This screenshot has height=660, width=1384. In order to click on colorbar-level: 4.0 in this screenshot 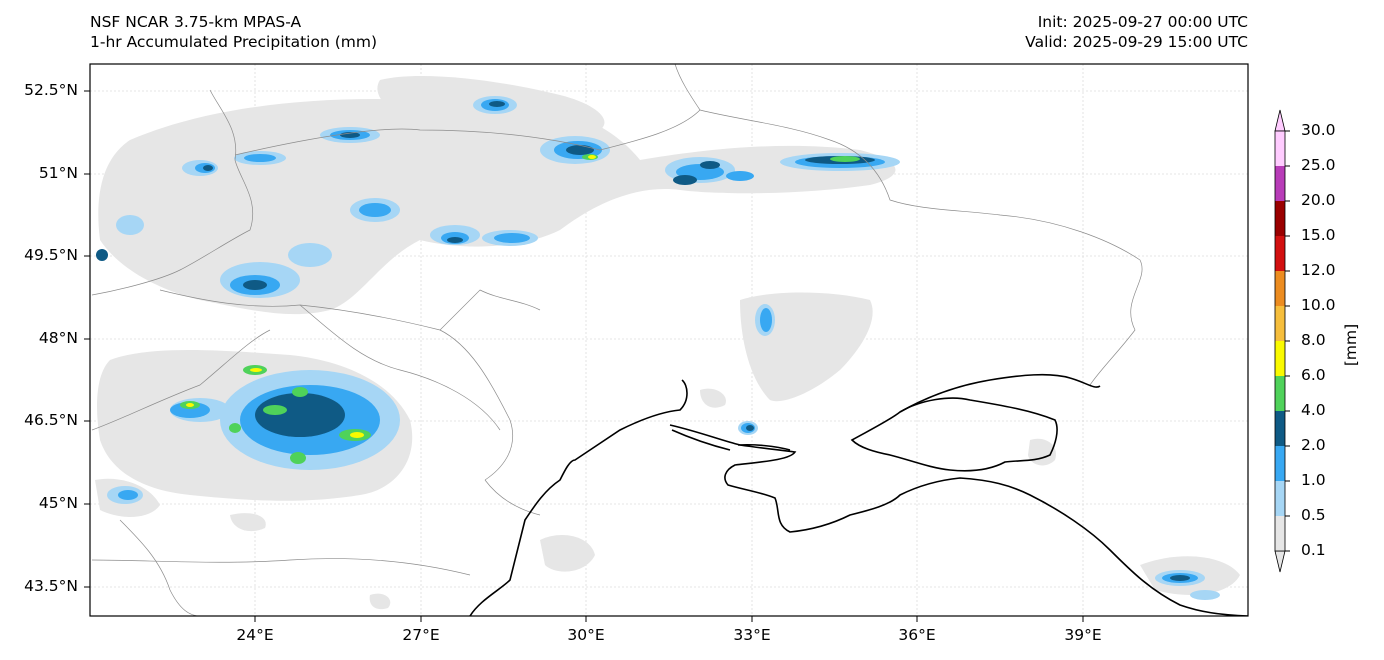, I will do `click(1313, 410)`.